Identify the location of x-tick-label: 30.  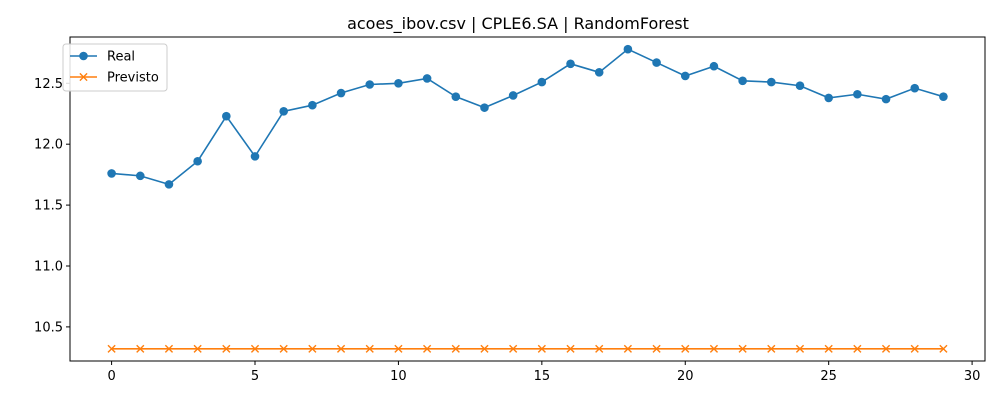
(972, 376).